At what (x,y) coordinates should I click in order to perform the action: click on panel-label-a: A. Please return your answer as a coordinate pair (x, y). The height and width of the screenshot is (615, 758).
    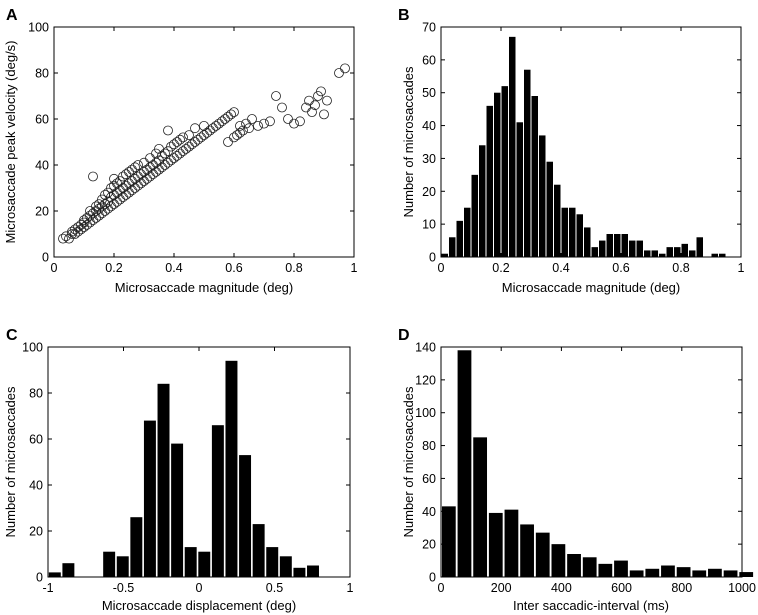
    Looking at the image, I should click on (12, 15).